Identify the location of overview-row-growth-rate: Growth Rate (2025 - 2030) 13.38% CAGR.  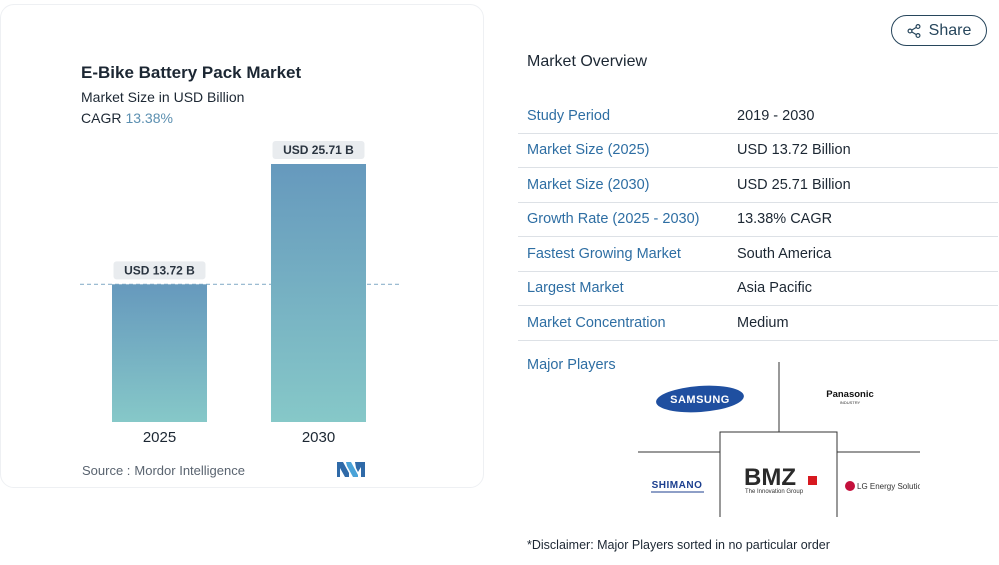
(758, 220).